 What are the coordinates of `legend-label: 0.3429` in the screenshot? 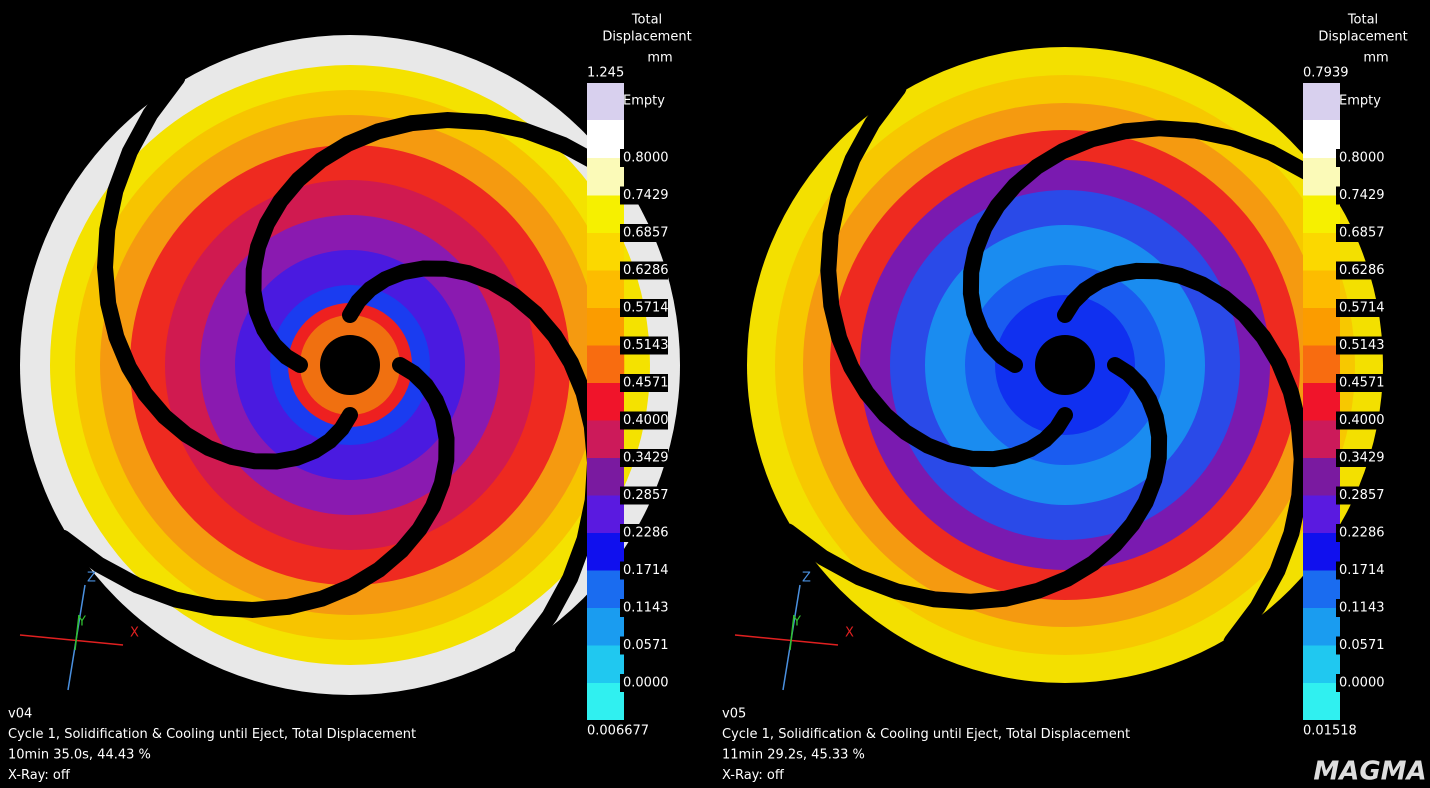 It's located at (1362, 458).